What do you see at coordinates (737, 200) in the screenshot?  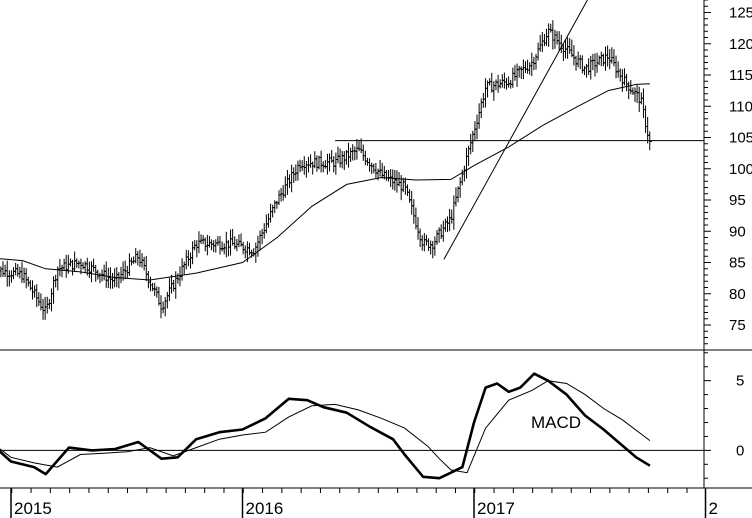 I see `price-tick-label: 95` at bounding box center [737, 200].